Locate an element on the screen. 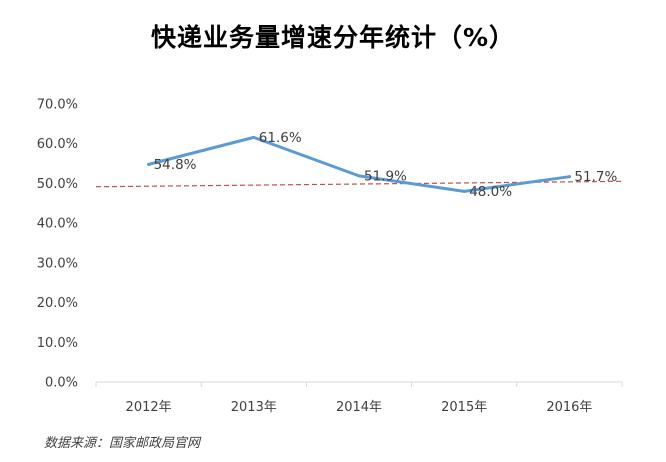  y-tick-label: 40.0% is located at coordinates (57, 224).